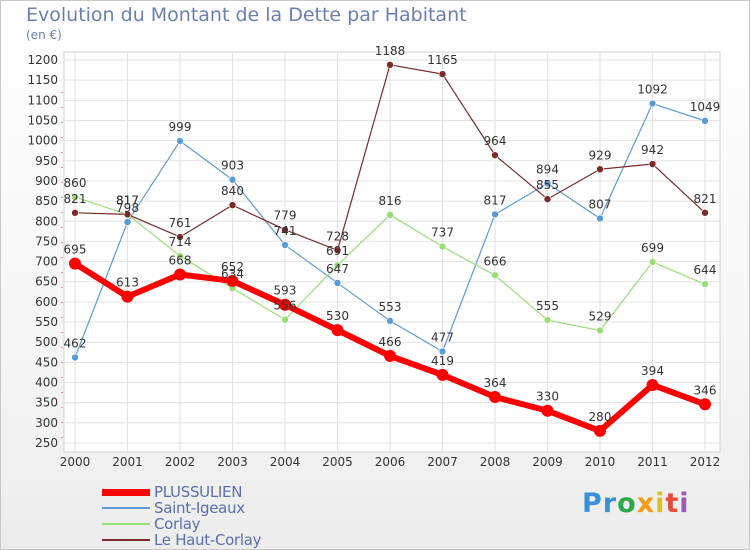 The image size is (750, 550). I want to click on data-label: 477, so click(442, 337).